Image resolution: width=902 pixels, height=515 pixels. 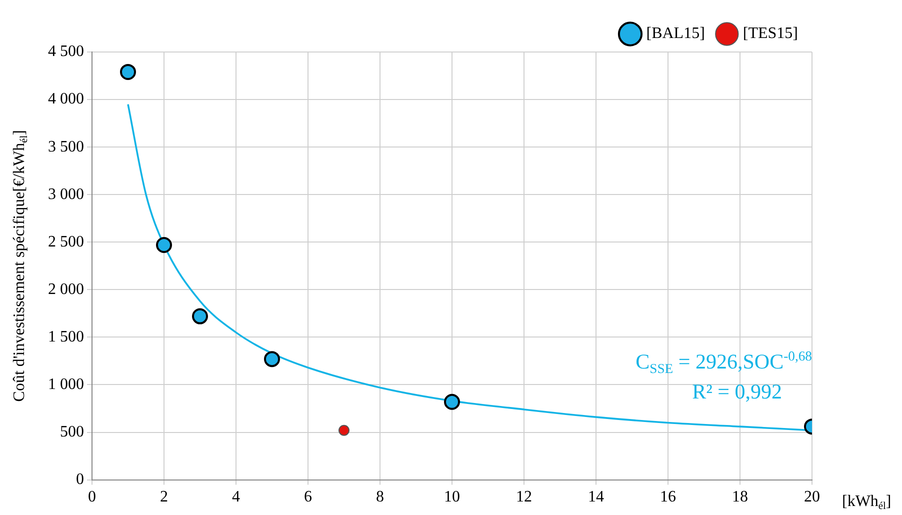 What do you see at coordinates (452, 497) in the screenshot?
I see `x-tick-label: 10` at bounding box center [452, 497].